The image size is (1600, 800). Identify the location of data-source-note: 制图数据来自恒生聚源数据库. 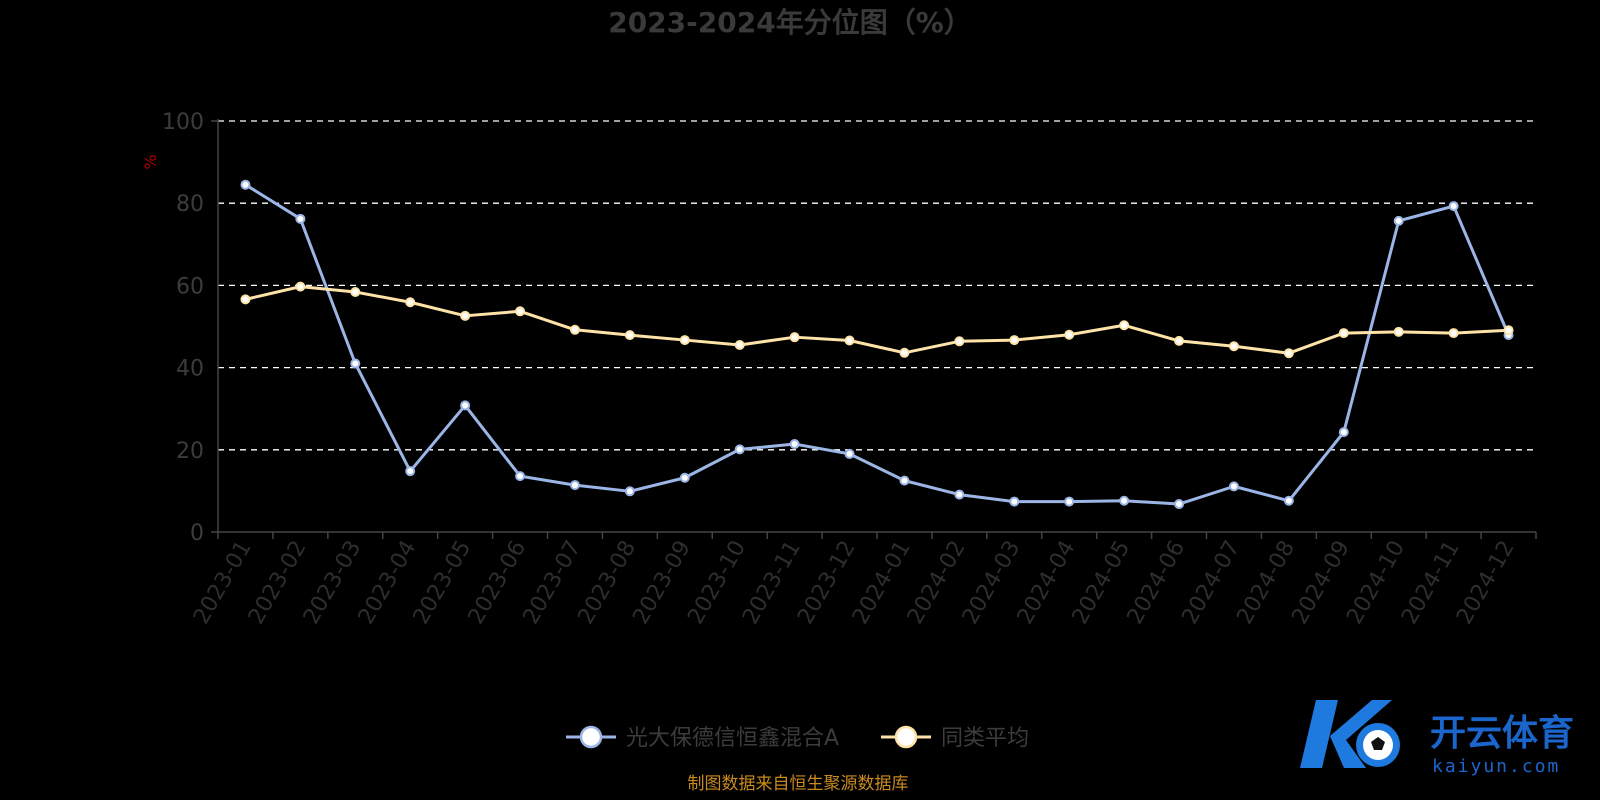
(798, 784).